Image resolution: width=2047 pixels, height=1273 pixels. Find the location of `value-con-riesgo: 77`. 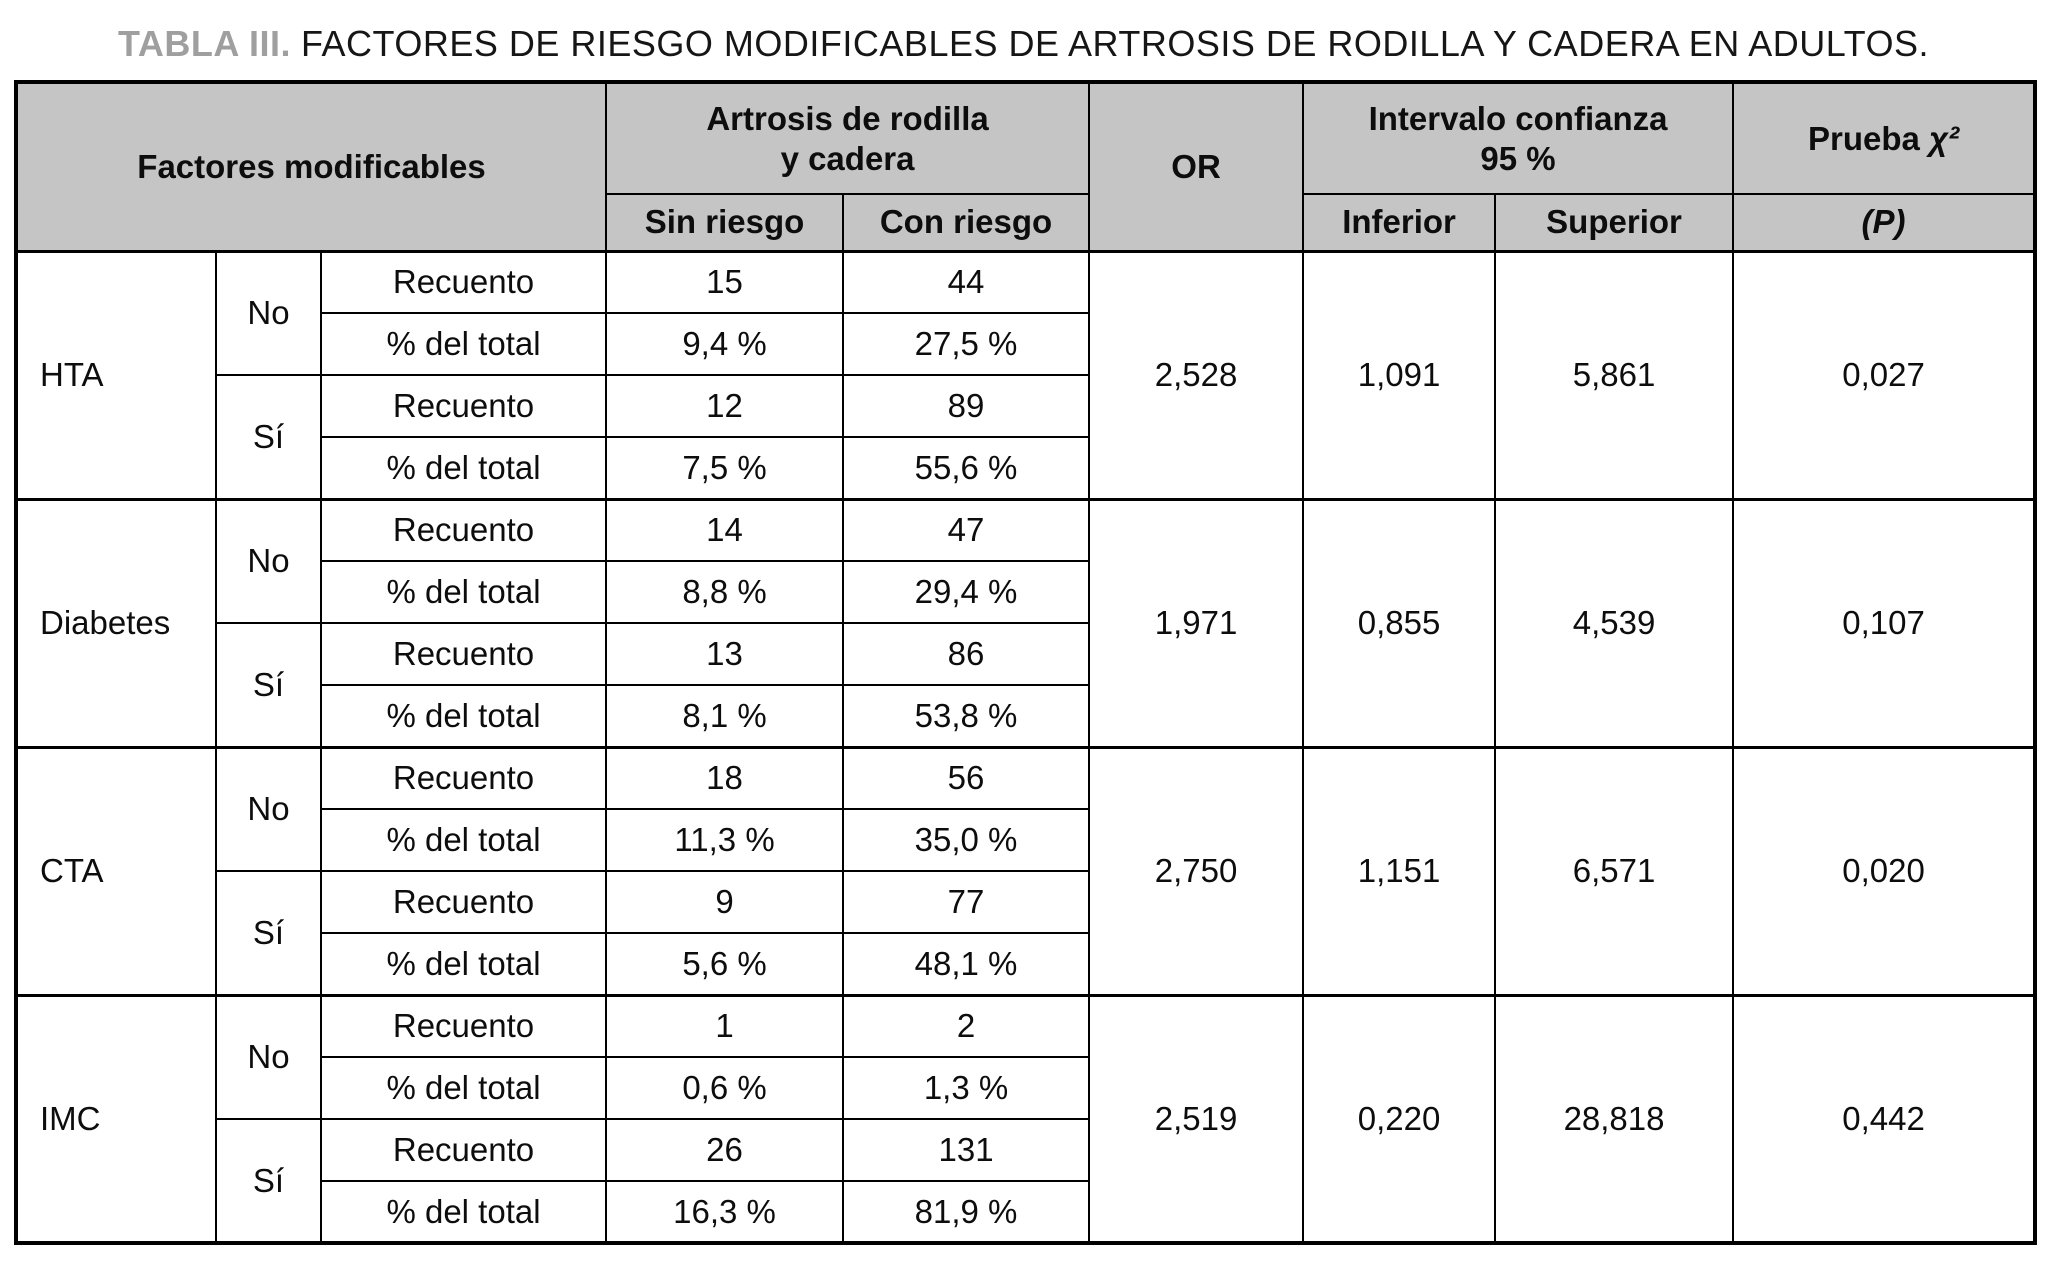

value-con-riesgo: 77 is located at coordinates (966, 902).